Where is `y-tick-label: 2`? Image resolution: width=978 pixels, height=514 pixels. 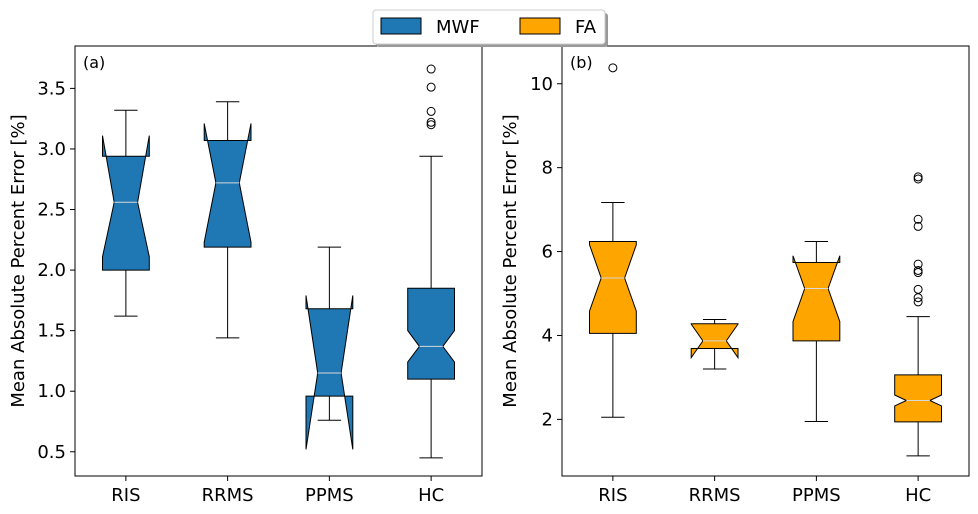 y-tick-label: 2 is located at coordinates (547, 419).